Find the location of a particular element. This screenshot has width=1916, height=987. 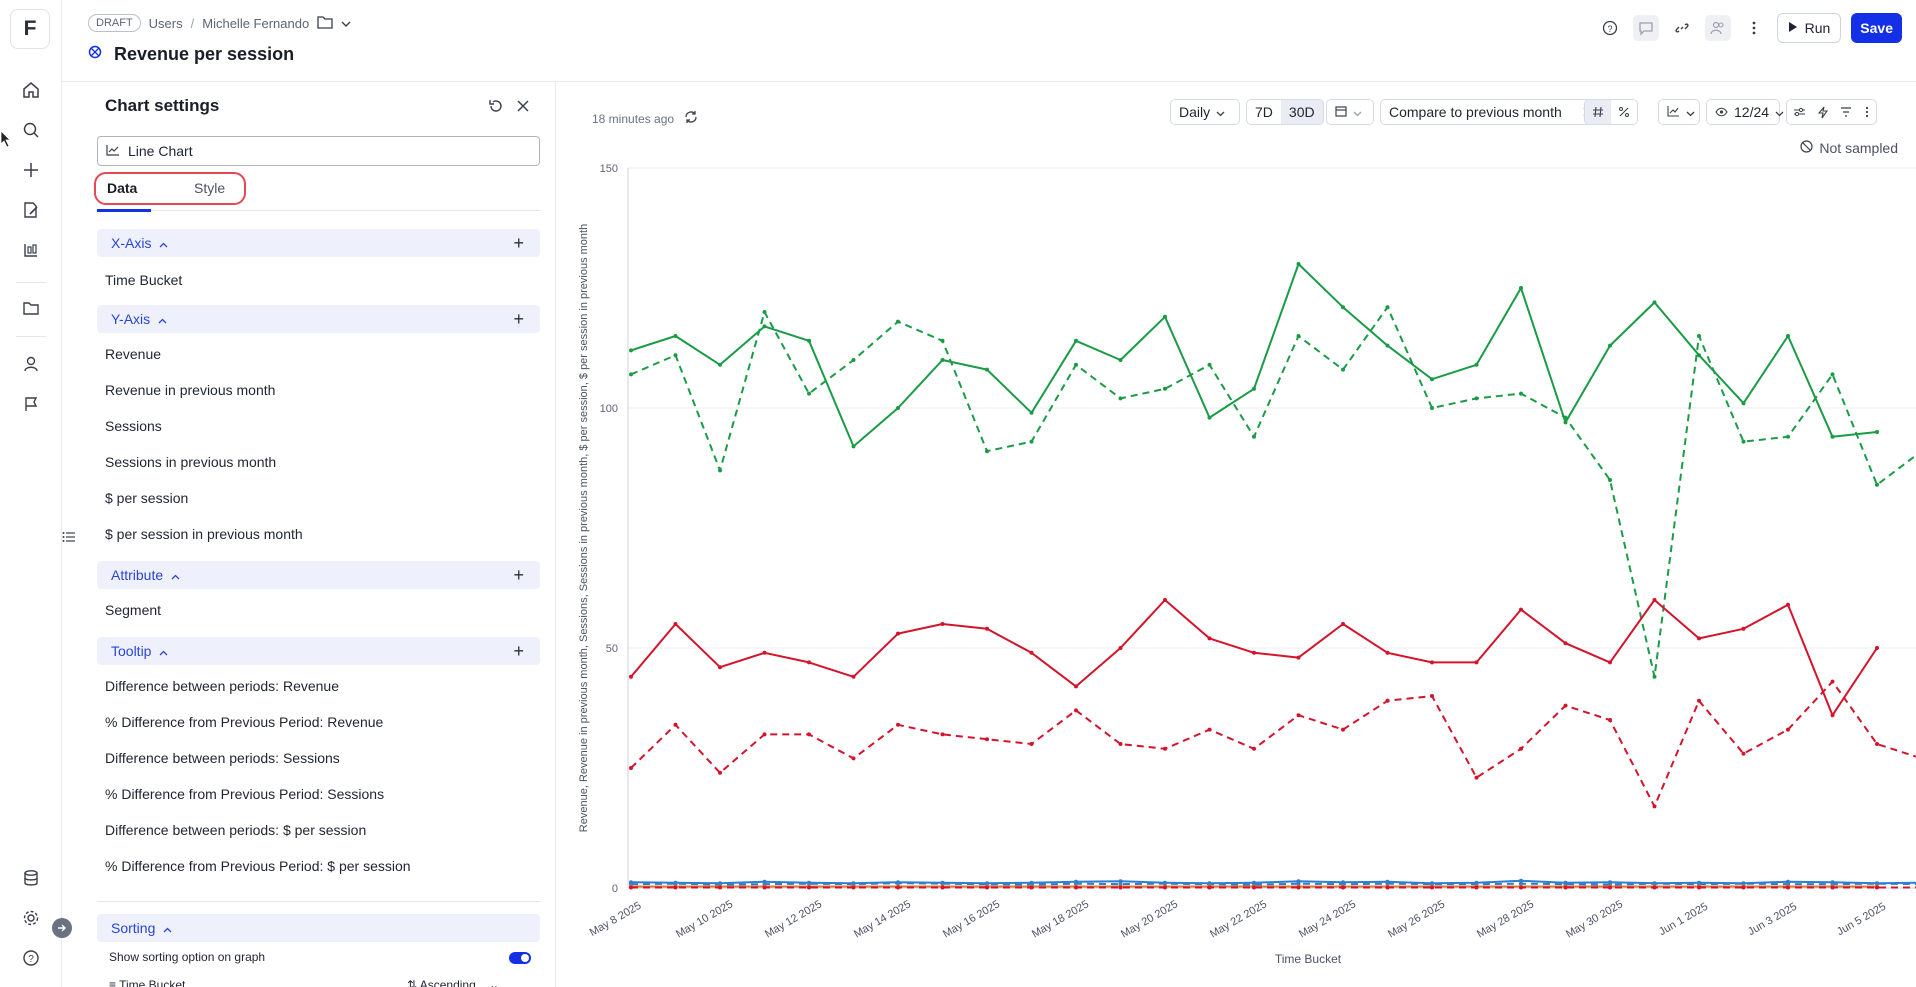

y-axis-field: Revenue is located at coordinates (133, 354).